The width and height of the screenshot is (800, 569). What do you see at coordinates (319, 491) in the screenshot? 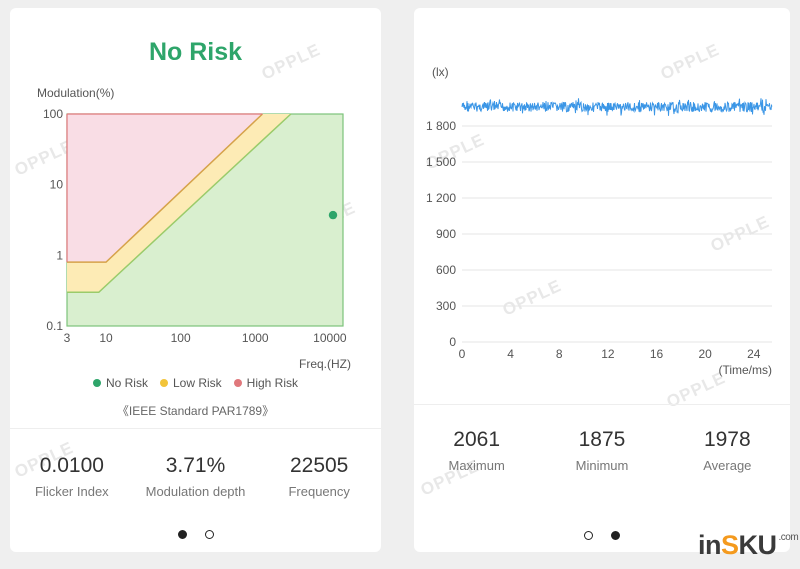
I see `stat-label: Frequency` at bounding box center [319, 491].